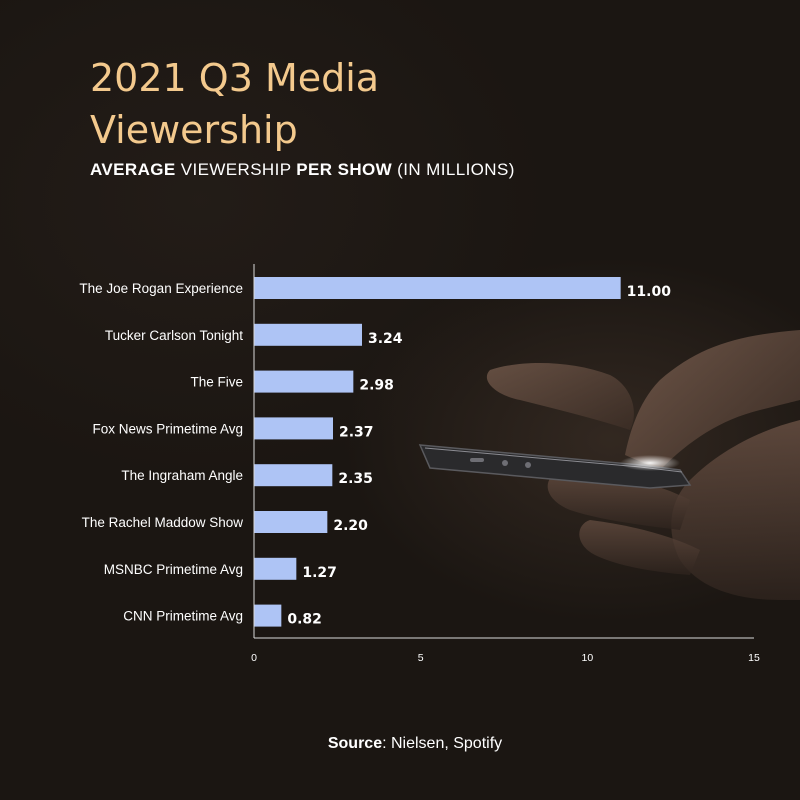 Image resolution: width=800 pixels, height=800 pixels. I want to click on subtitle-part-viewership: VIEWERSHIP, so click(236, 169).